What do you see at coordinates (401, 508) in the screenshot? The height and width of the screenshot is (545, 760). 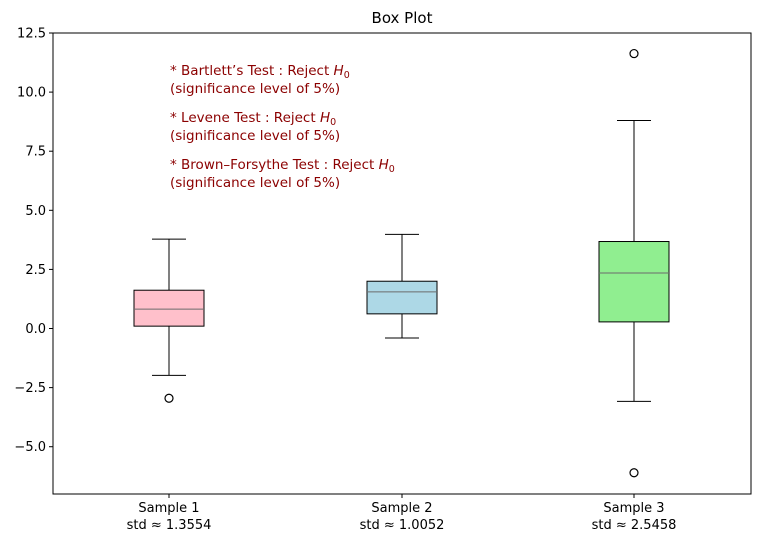 I see `x-tick-label: Sample 2` at bounding box center [401, 508].